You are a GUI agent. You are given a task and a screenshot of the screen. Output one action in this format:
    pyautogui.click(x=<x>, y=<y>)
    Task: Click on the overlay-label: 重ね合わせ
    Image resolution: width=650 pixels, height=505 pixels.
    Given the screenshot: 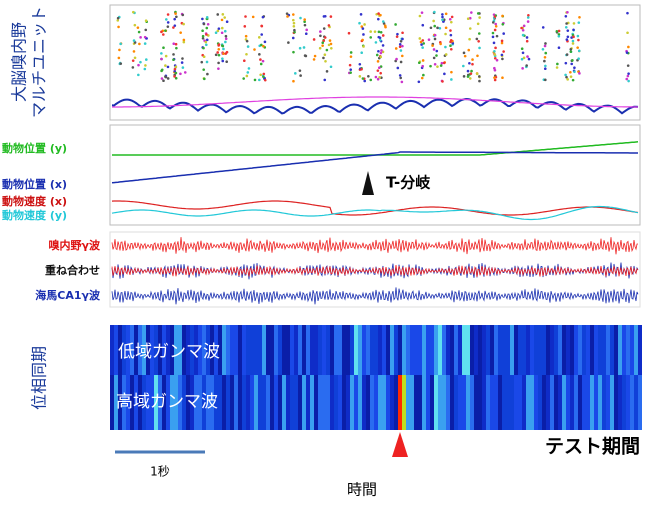 What is the action you would take?
    pyautogui.click(x=72, y=270)
    